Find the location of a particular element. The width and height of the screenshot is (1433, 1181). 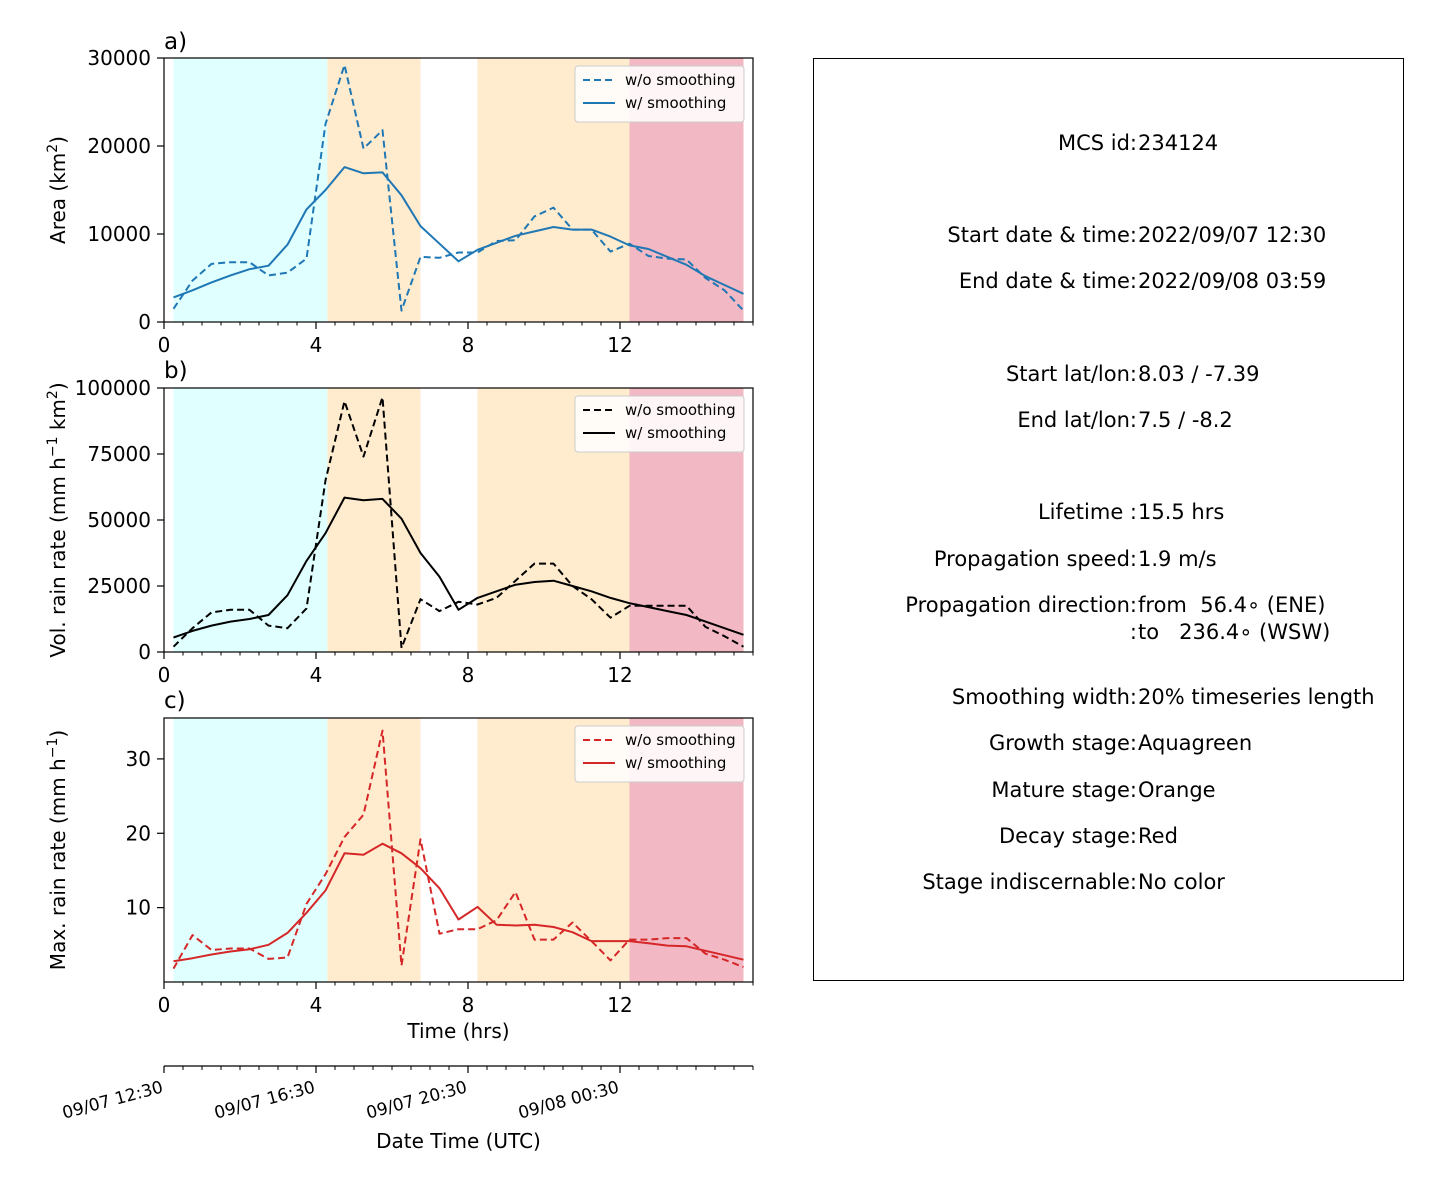

y-tick-label: 20 is located at coordinates (138, 833).